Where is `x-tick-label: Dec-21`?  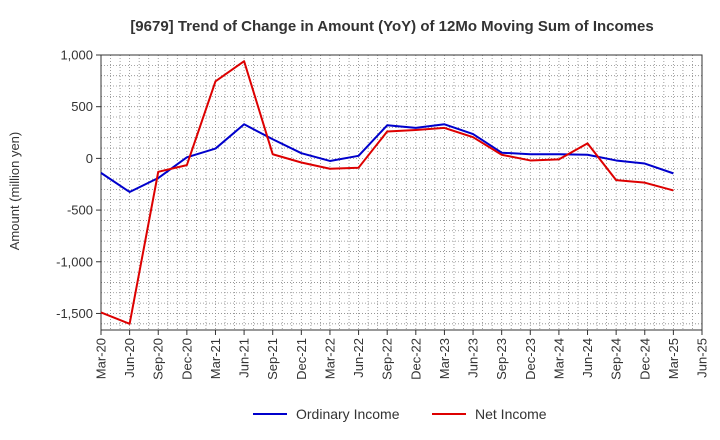 x-tick-label: Dec-21 is located at coordinates (301, 359).